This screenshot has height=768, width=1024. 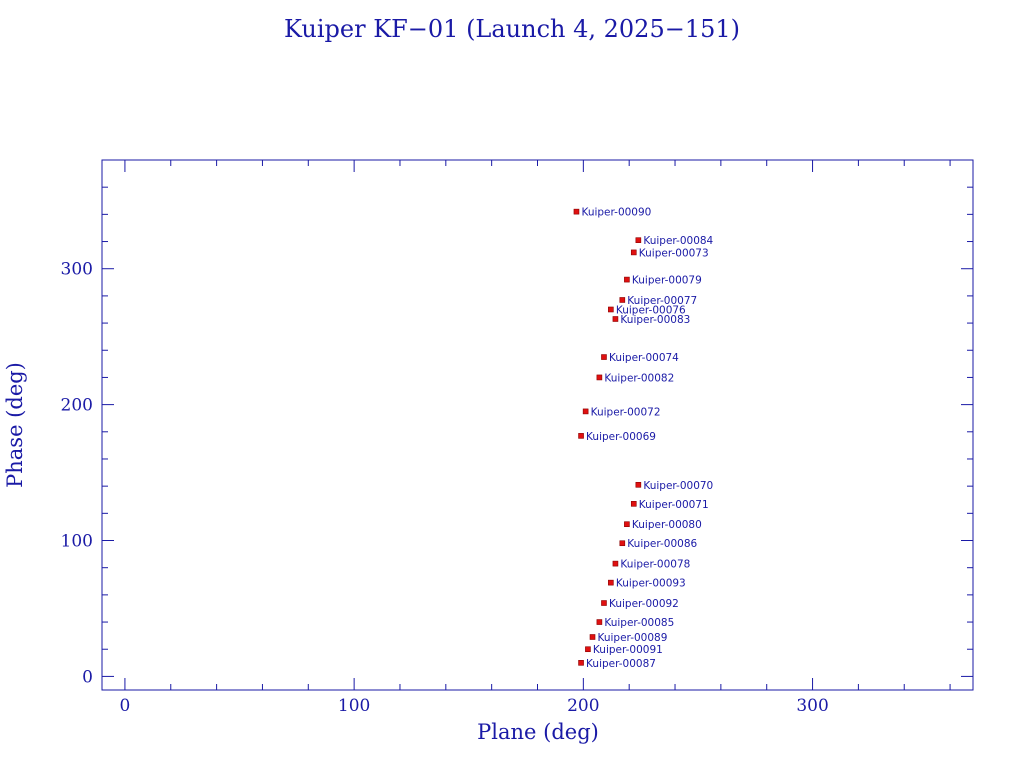 I want to click on y-tick-label: 0, so click(x=87, y=677).